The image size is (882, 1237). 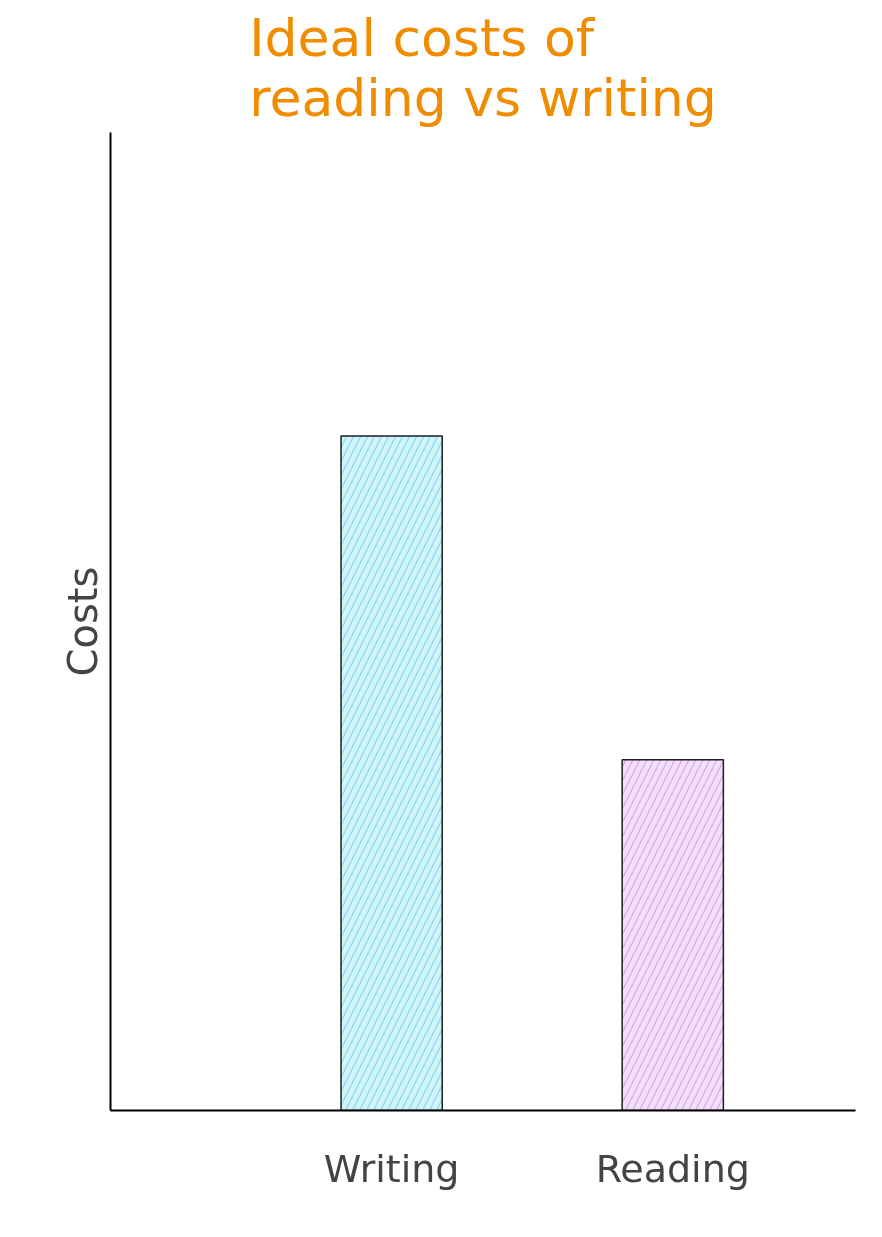 What do you see at coordinates (483, 67) in the screenshot?
I see `chart-title: Ideal costs of reading vs writing` at bounding box center [483, 67].